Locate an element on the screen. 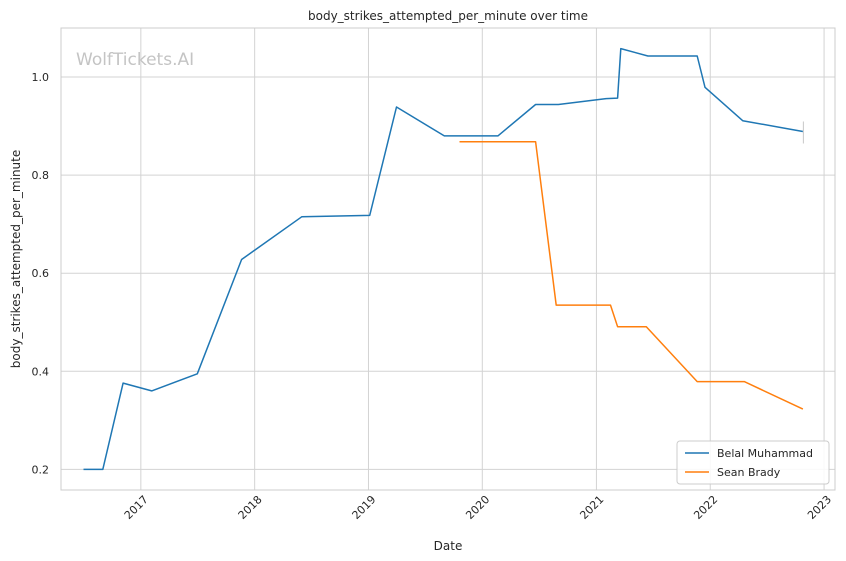  watermark-text: WolfTickets.AI is located at coordinates (135, 60).